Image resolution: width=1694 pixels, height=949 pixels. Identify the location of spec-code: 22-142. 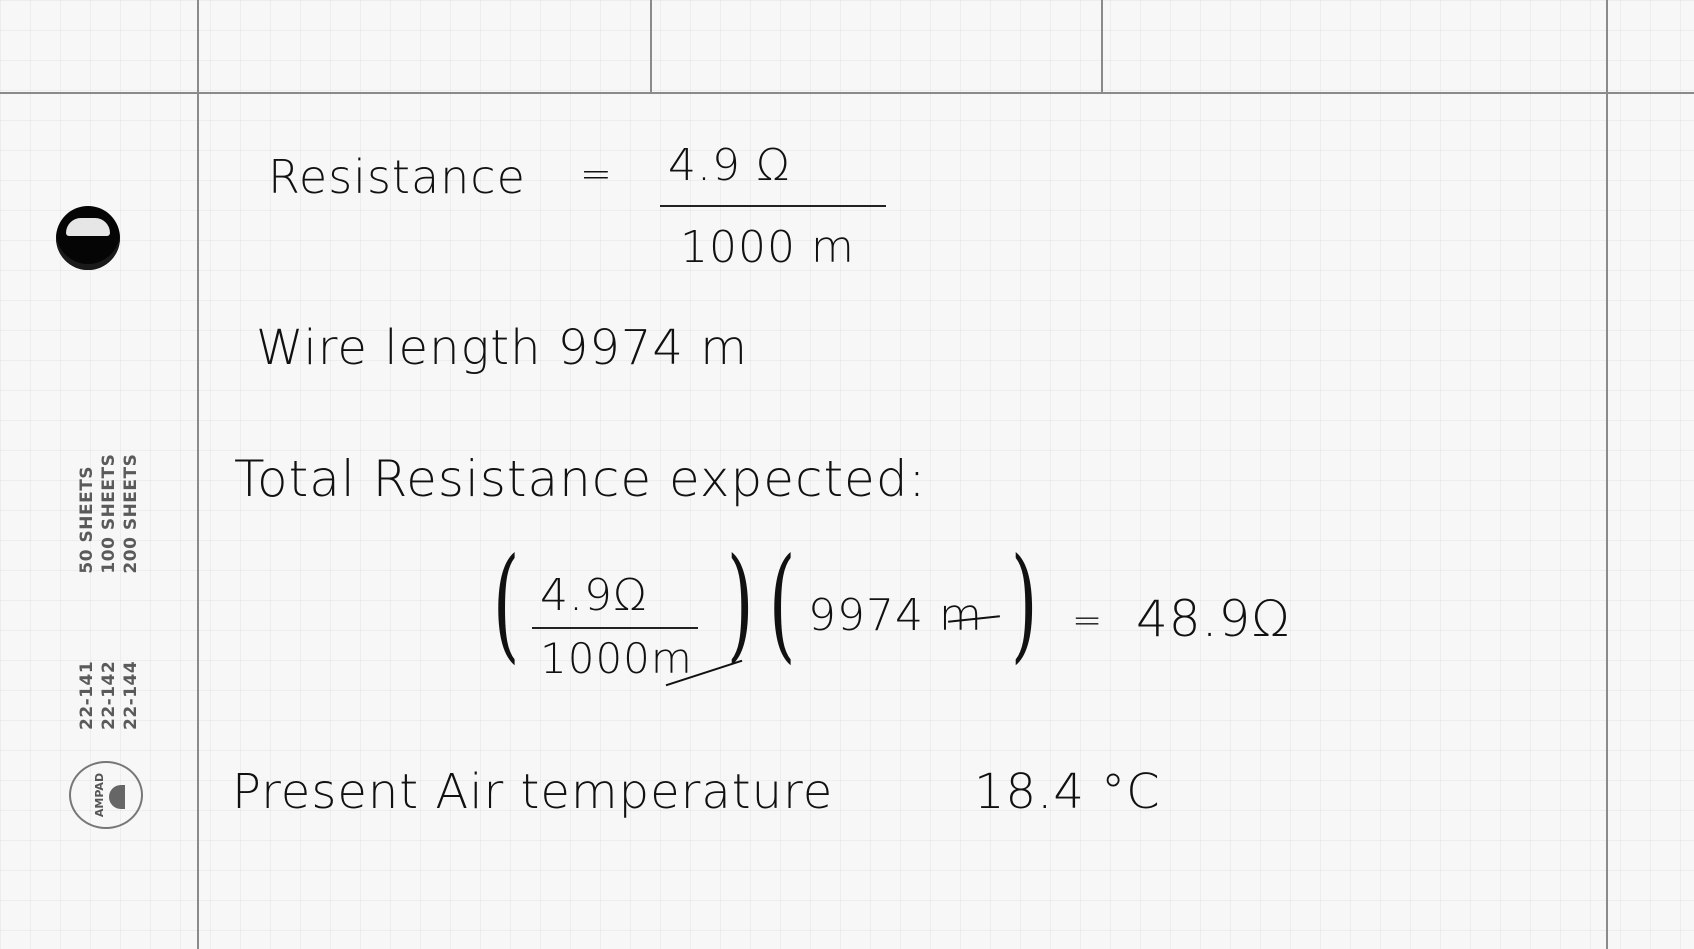
(109, 695).